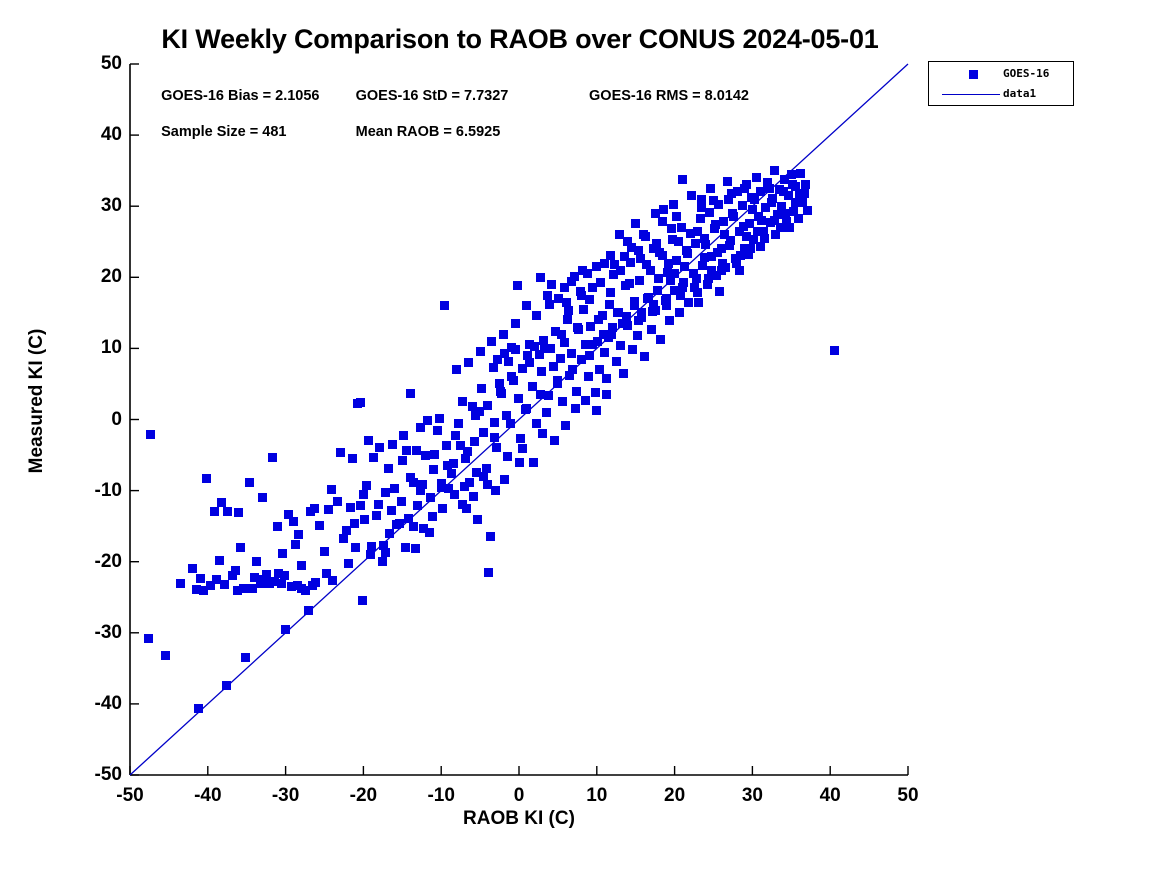 The height and width of the screenshot is (875, 1167). What do you see at coordinates (1002, 95) in the screenshot?
I see `legend-item: data1` at bounding box center [1002, 95].